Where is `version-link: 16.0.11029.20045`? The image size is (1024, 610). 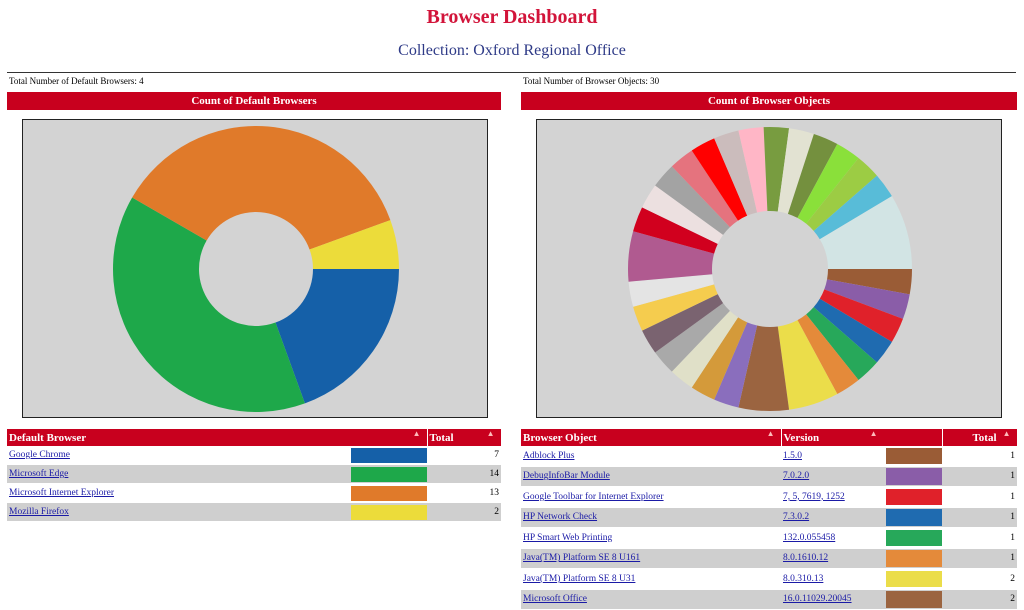
version-link: 16.0.11029.20045 is located at coordinates (817, 599).